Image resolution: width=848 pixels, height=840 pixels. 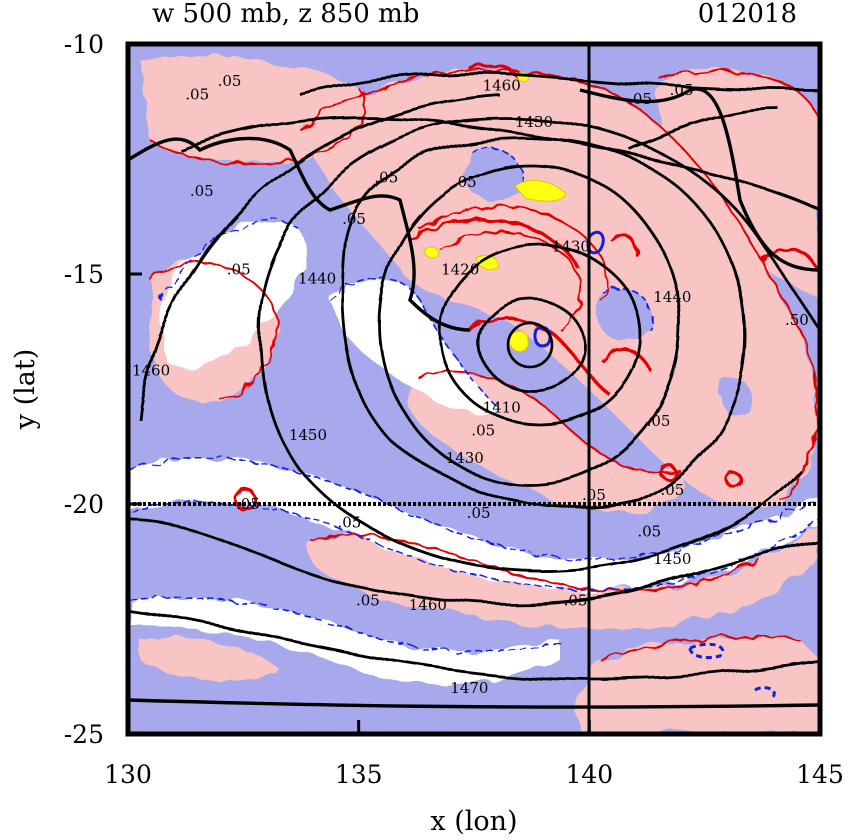 I want to click on height-contour-label: 1420, so click(x=460, y=269).